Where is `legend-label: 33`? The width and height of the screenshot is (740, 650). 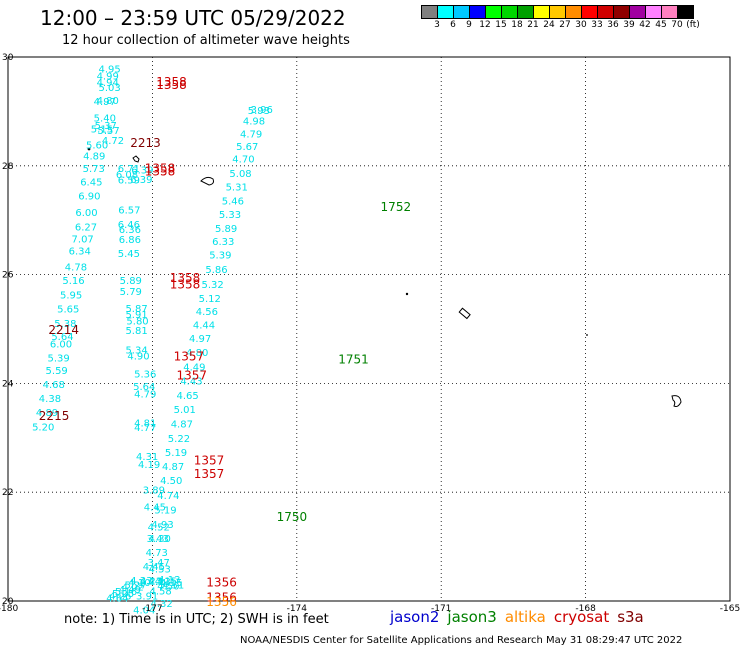 legend-label: 33 is located at coordinates (597, 25).